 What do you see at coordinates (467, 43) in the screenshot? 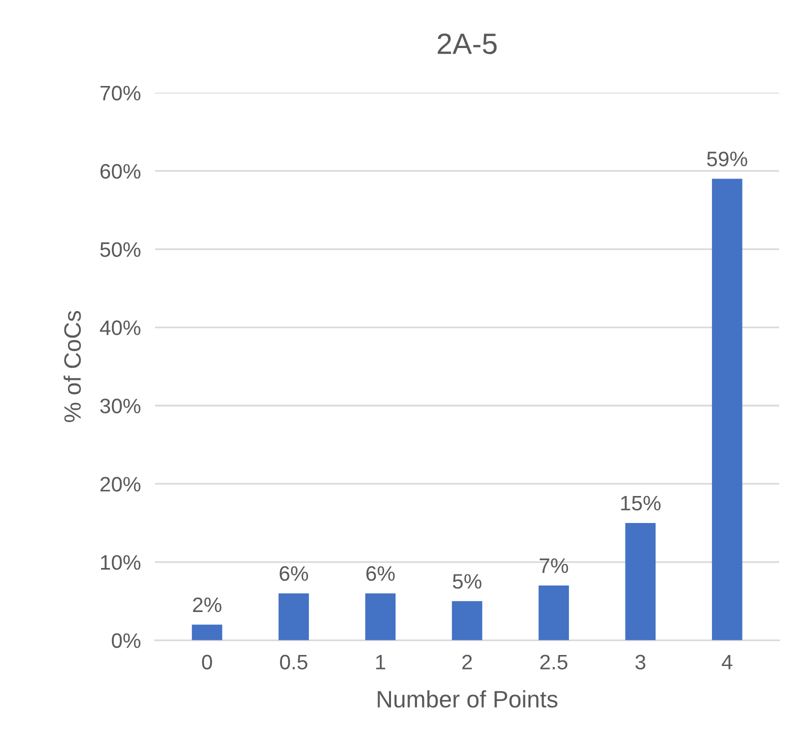
I see `chart-title: 2A-5` at bounding box center [467, 43].